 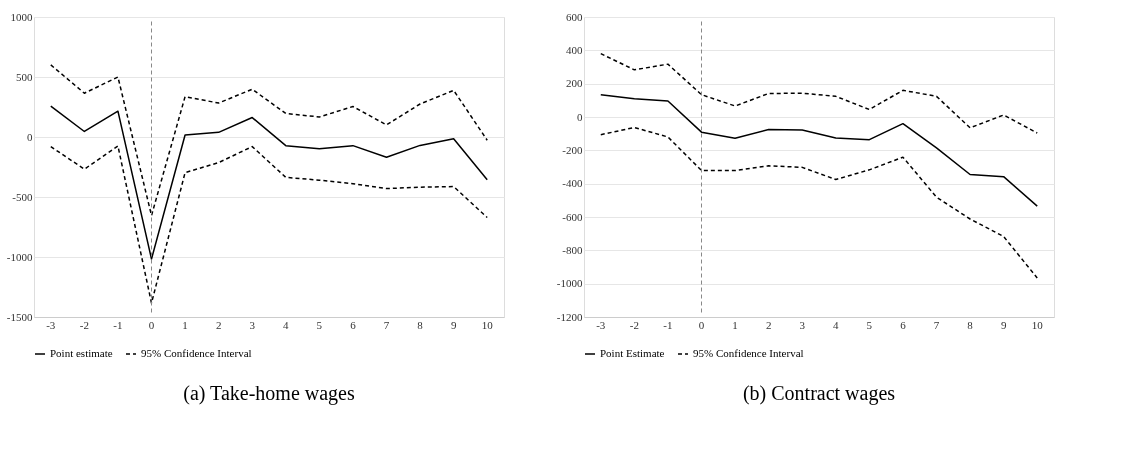 What do you see at coordinates (269, 393) in the screenshot?
I see `text: (a) Take-home wages` at bounding box center [269, 393].